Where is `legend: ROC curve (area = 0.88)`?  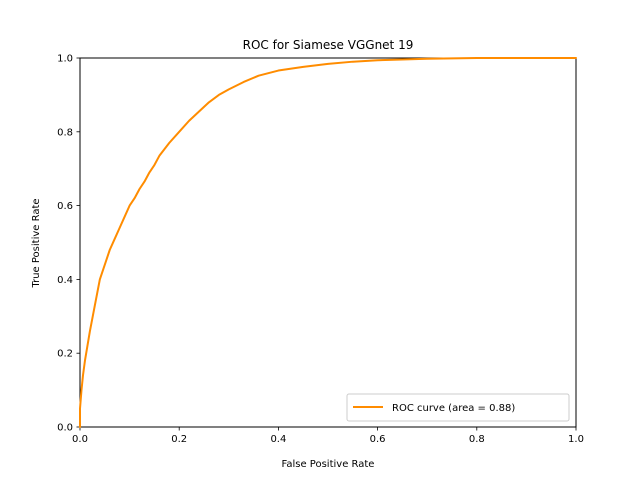
legend: ROC curve (area = 0.88) is located at coordinates (458, 407).